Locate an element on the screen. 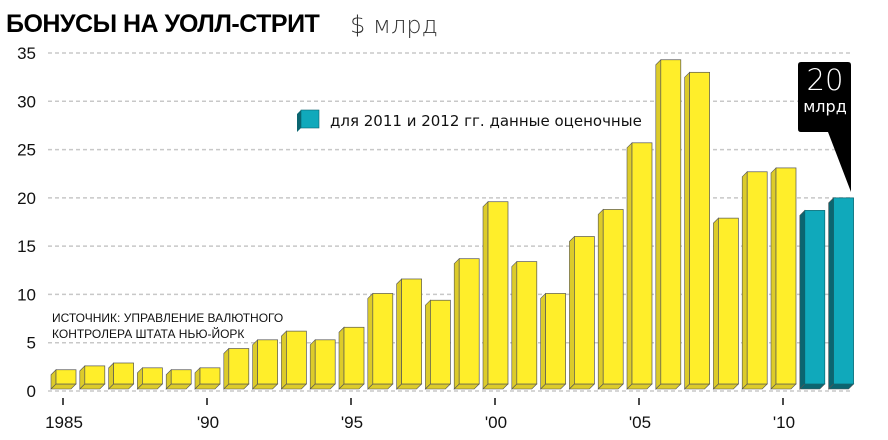  y-tick-label: 20 is located at coordinates (26, 198).